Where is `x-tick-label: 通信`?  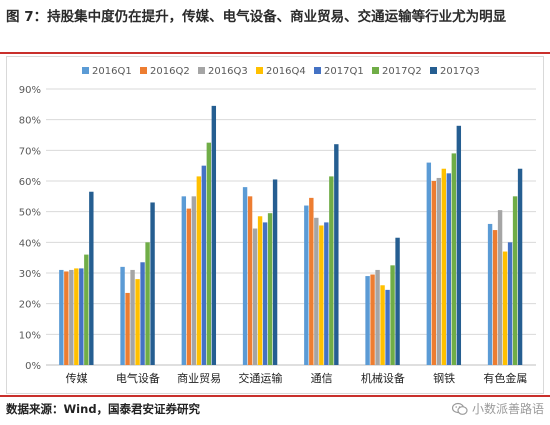
x-tick-label: 通信 is located at coordinates (322, 378).